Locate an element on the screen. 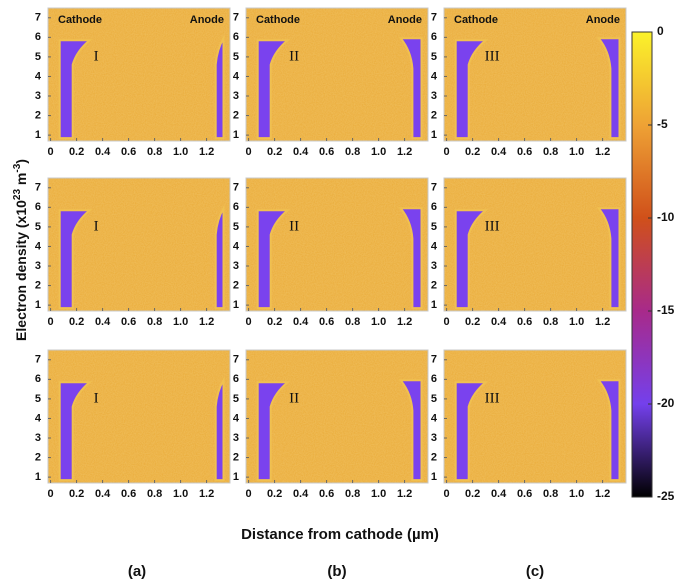 The image size is (686, 584). colorbar is located at coordinates (642, 264).